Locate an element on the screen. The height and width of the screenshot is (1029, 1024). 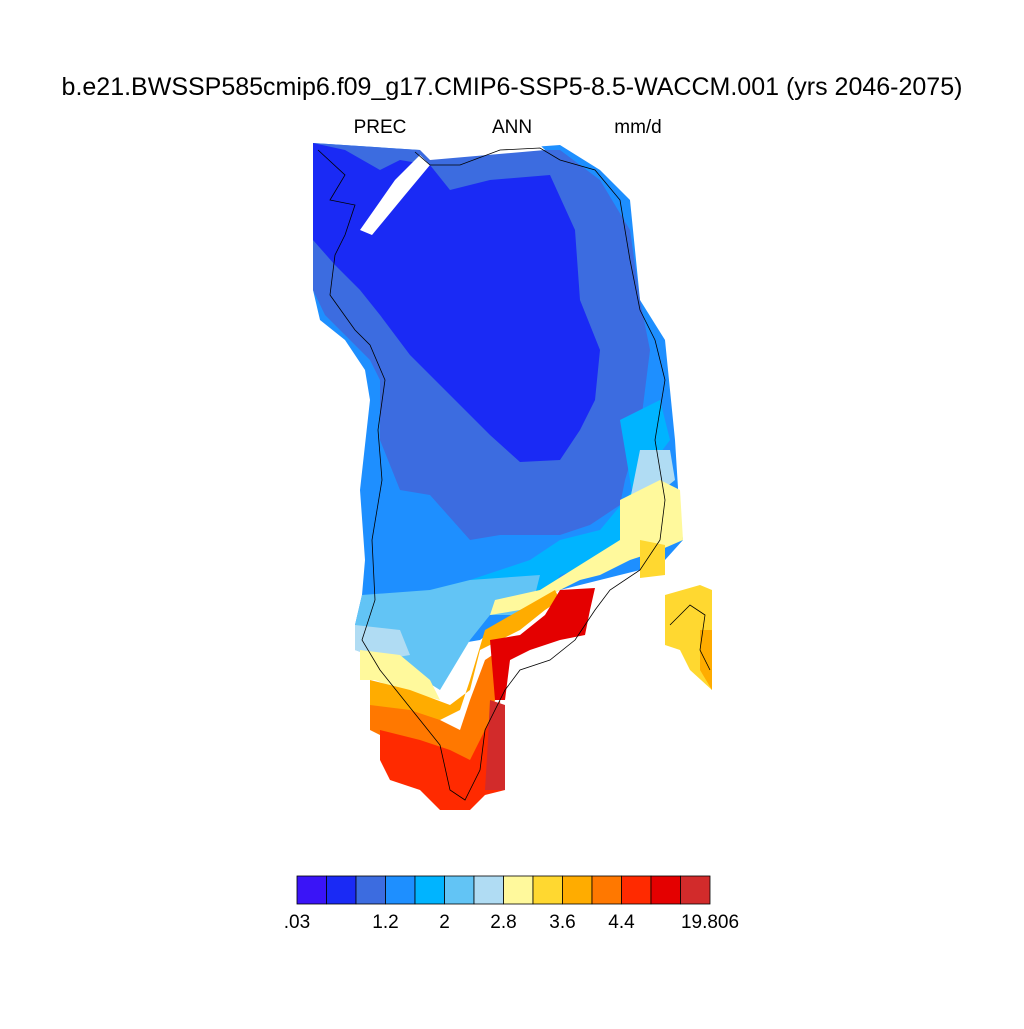
colorbar-label: .03 is located at coordinates (297, 922).